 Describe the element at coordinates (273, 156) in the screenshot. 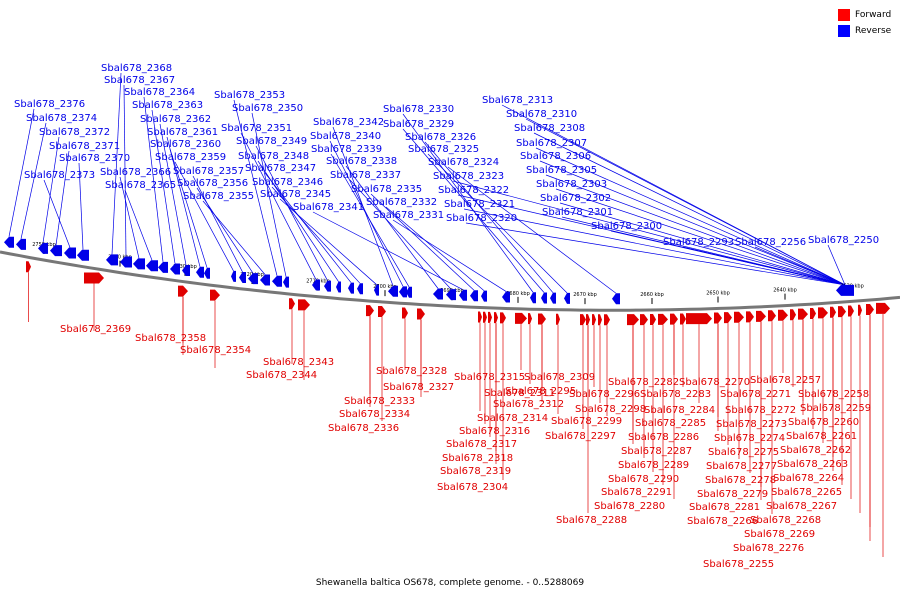

I see `reverse-gene-label: Sbal678_2348` at that location.